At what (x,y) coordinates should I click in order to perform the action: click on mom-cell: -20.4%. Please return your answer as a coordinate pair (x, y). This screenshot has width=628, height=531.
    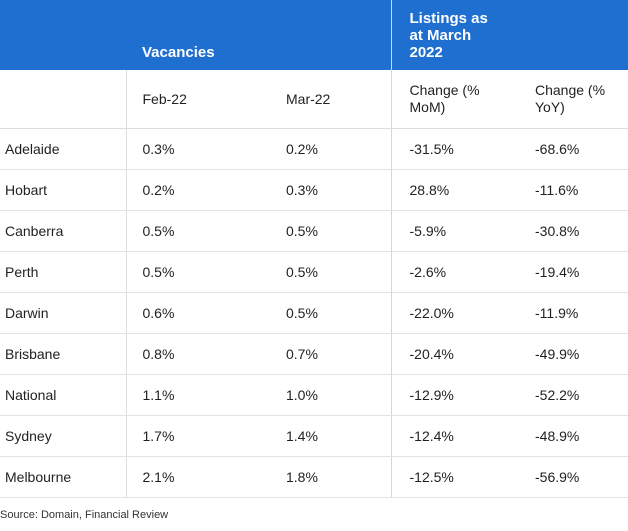
    Looking at the image, I should click on (453, 354).